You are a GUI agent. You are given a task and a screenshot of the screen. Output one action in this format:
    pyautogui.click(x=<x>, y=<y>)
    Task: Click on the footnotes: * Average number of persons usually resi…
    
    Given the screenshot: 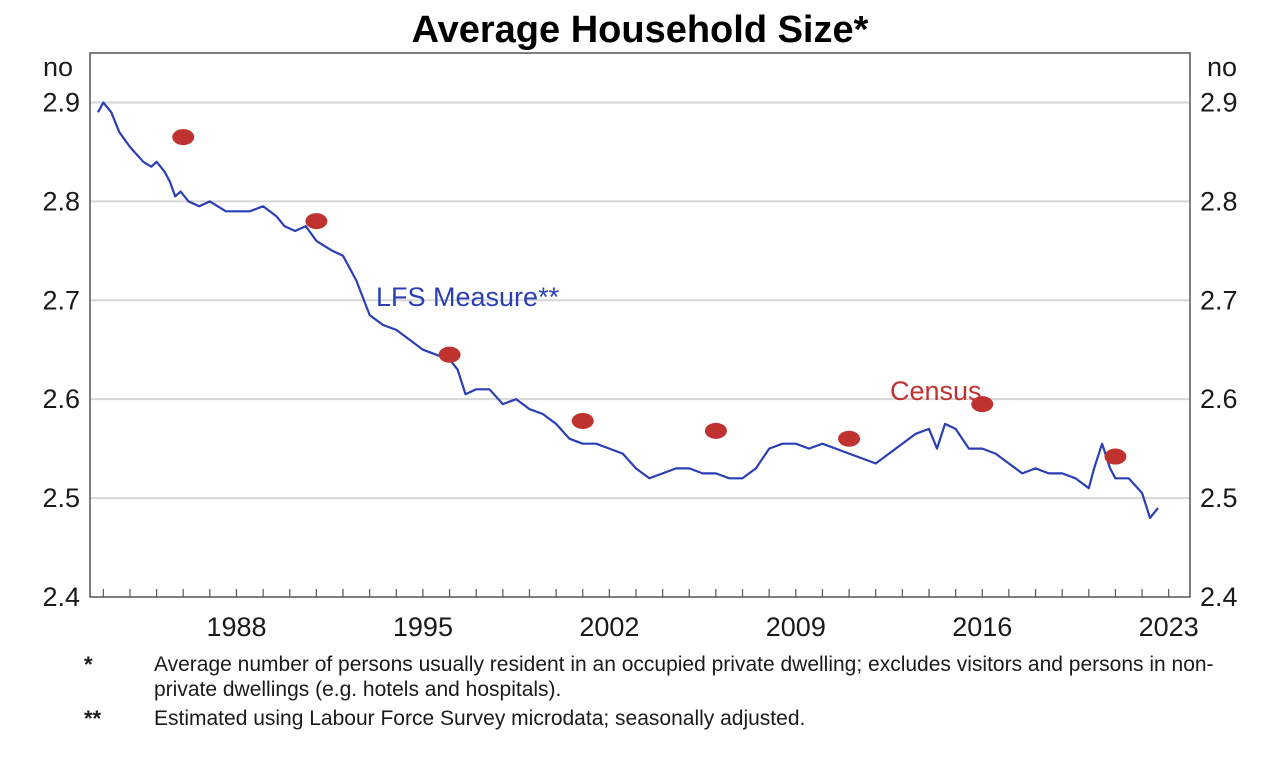 What is the action you would take?
    pyautogui.click(x=660, y=693)
    